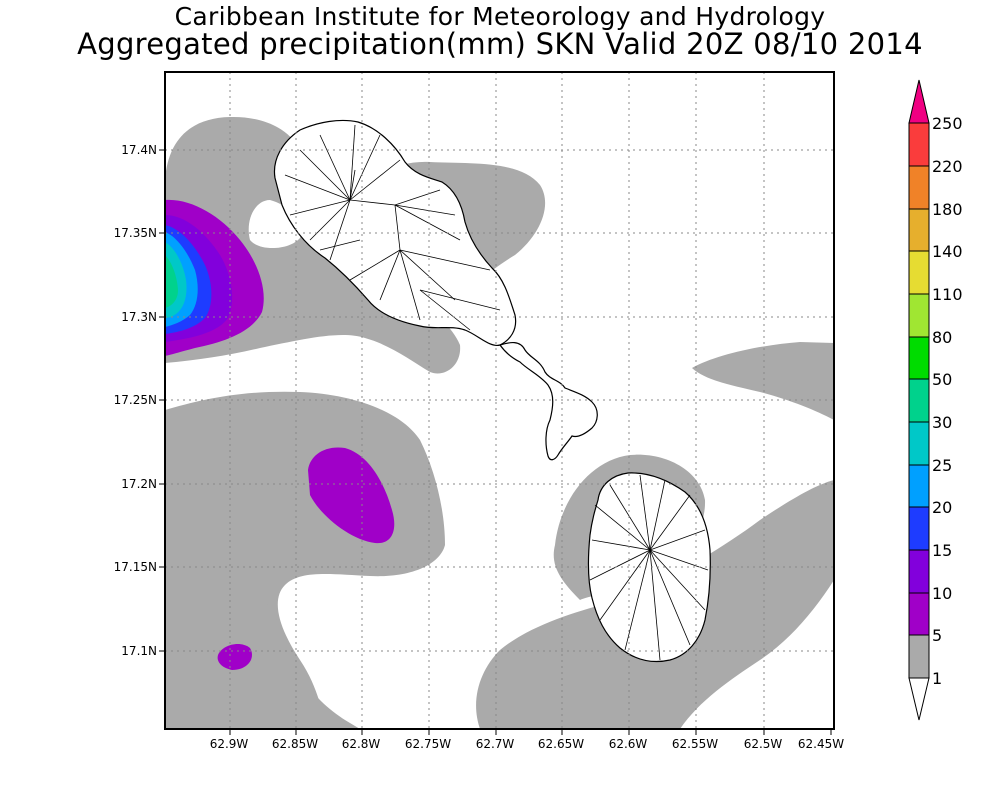 The width and height of the screenshot is (1000, 800). What do you see at coordinates (919, 699) in the screenshot?
I see `colorbar-bottom-arrow` at bounding box center [919, 699].